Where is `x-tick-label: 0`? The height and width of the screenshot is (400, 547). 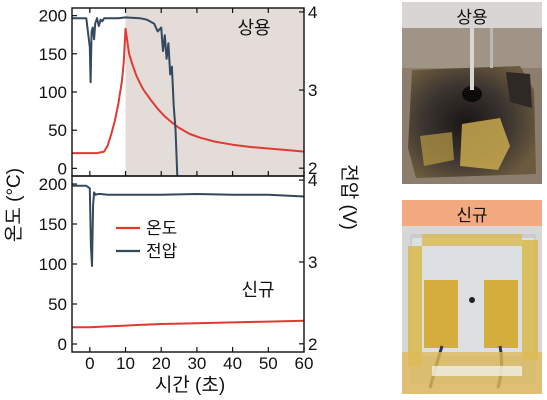
x-tick-label: 0 is located at coordinates (89, 363).